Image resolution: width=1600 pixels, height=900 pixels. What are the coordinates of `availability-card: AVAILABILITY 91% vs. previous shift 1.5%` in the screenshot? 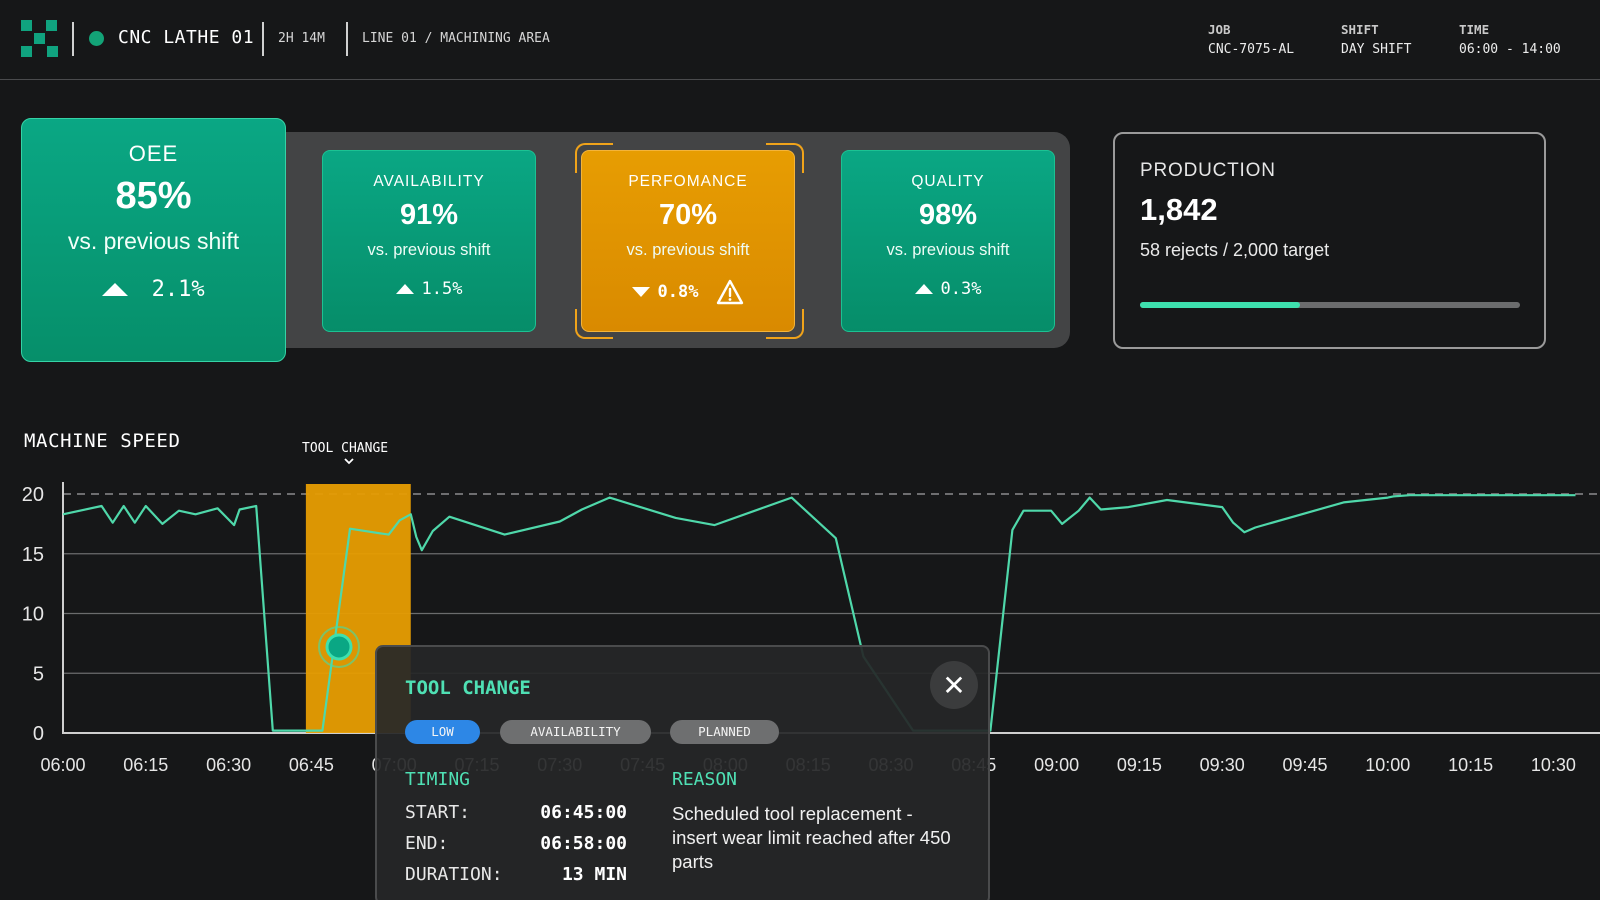 It's located at (429, 241).